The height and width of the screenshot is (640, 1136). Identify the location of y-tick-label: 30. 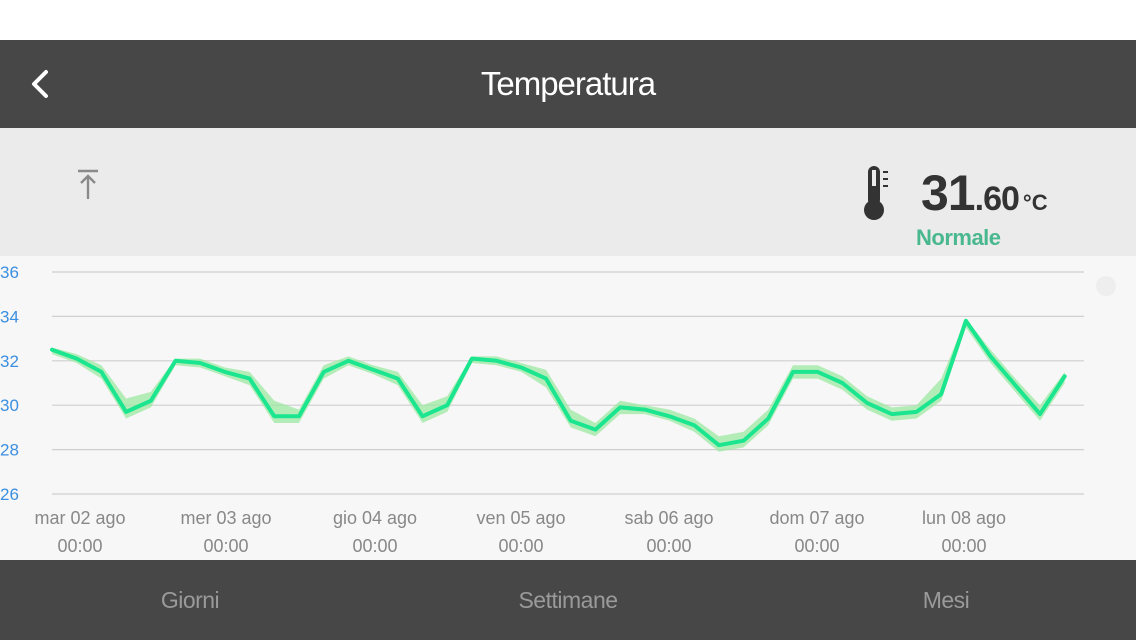
(9, 405).